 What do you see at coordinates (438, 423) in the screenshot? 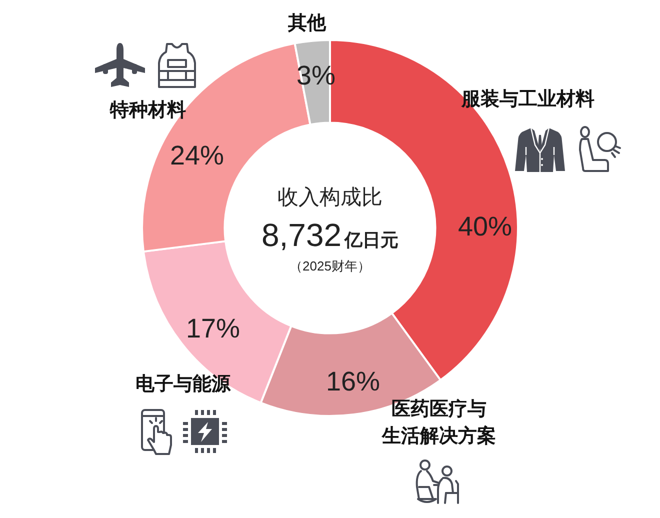
I see `slice-label: 医药医疗与生活解决方案` at bounding box center [438, 423].